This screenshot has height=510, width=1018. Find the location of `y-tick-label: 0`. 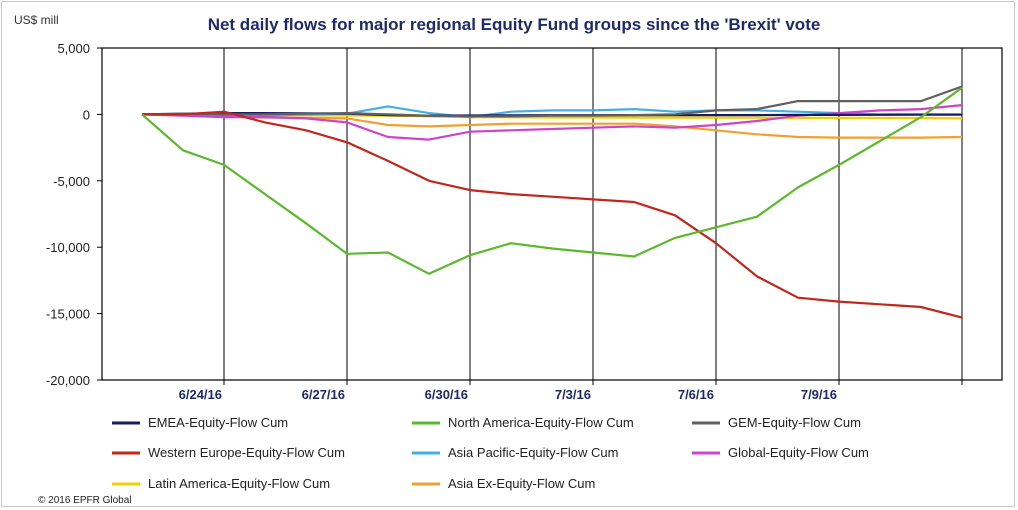

y-tick-label: 0 is located at coordinates (86, 114).